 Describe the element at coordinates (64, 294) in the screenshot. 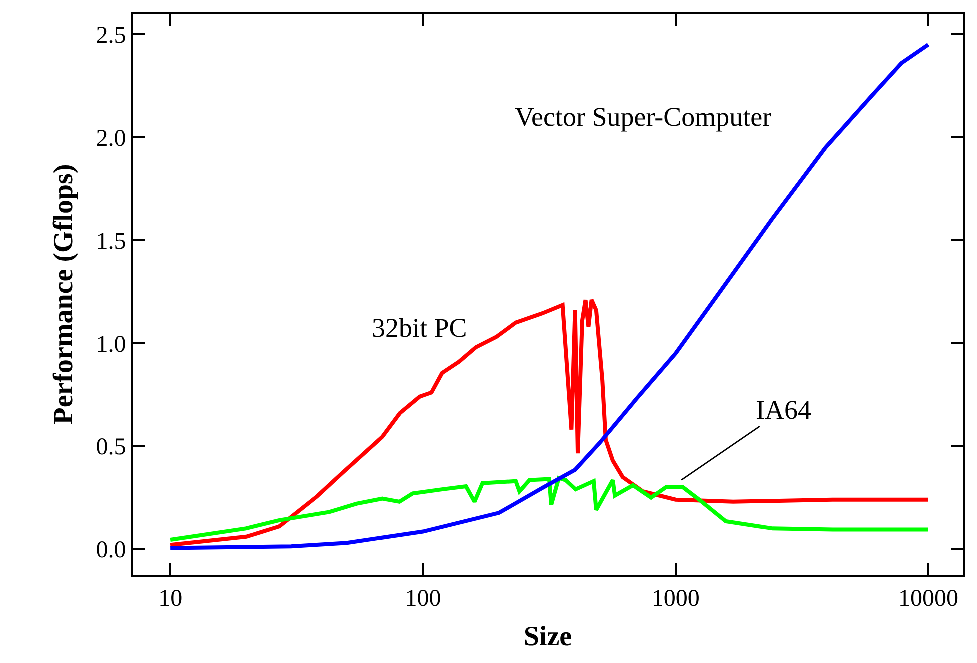

I see `y-axis-title: Performance (Gflops)` at that location.